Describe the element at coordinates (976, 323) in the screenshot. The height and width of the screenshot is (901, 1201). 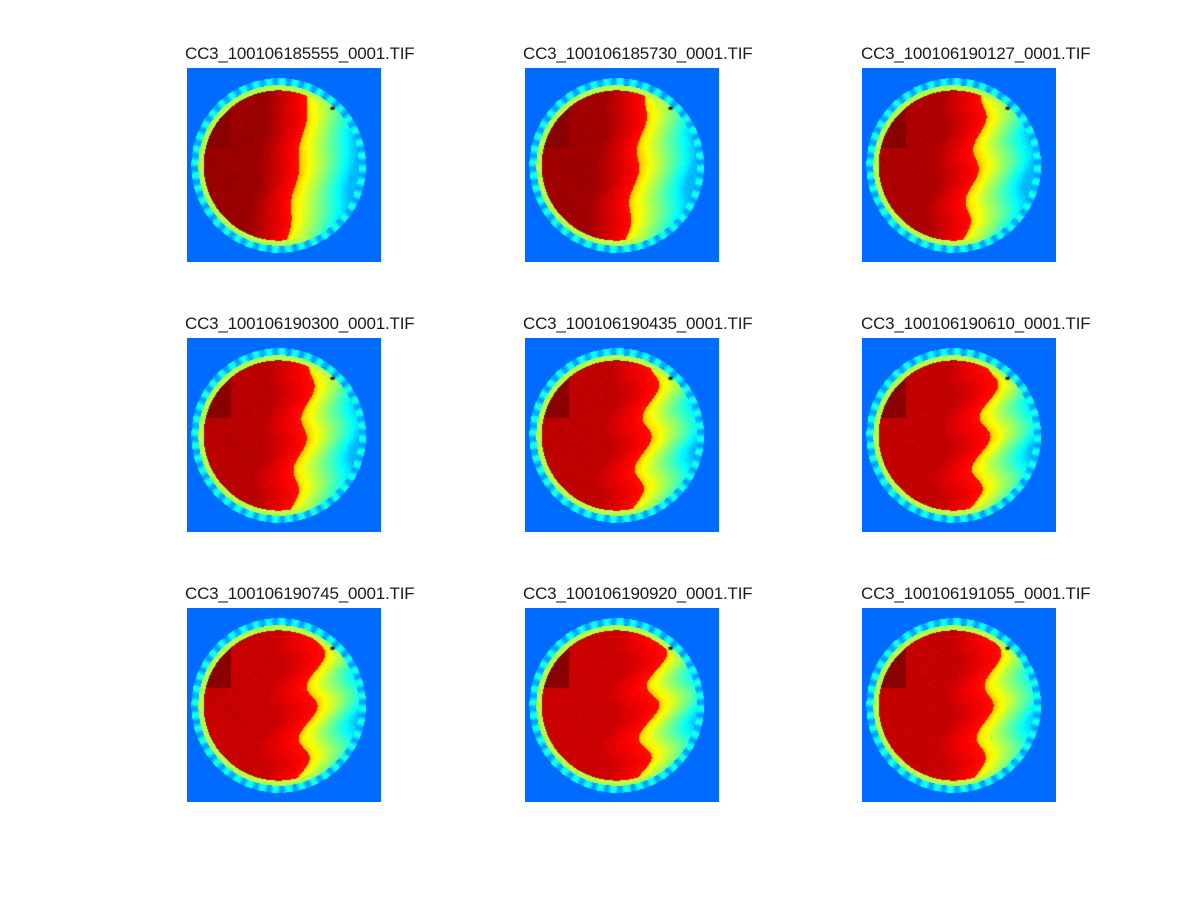
I see `panel-title: CC3_100106190610_0001.TIF` at that location.